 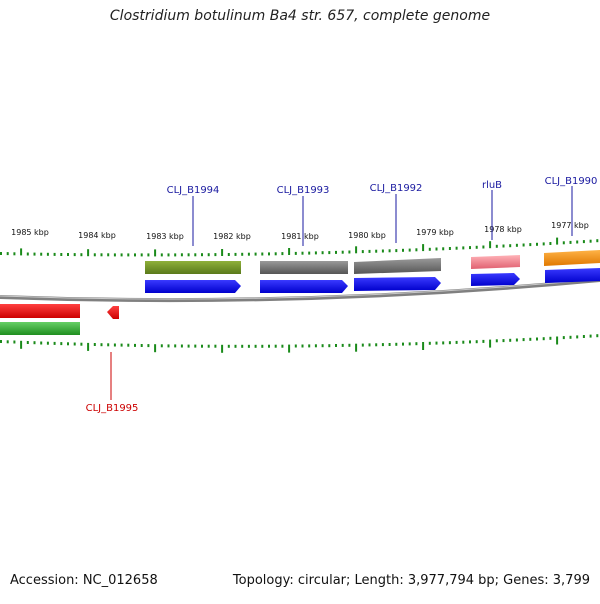 I want to click on gene-label-clj-b1992: CLJ_B1992, so click(x=396, y=188).